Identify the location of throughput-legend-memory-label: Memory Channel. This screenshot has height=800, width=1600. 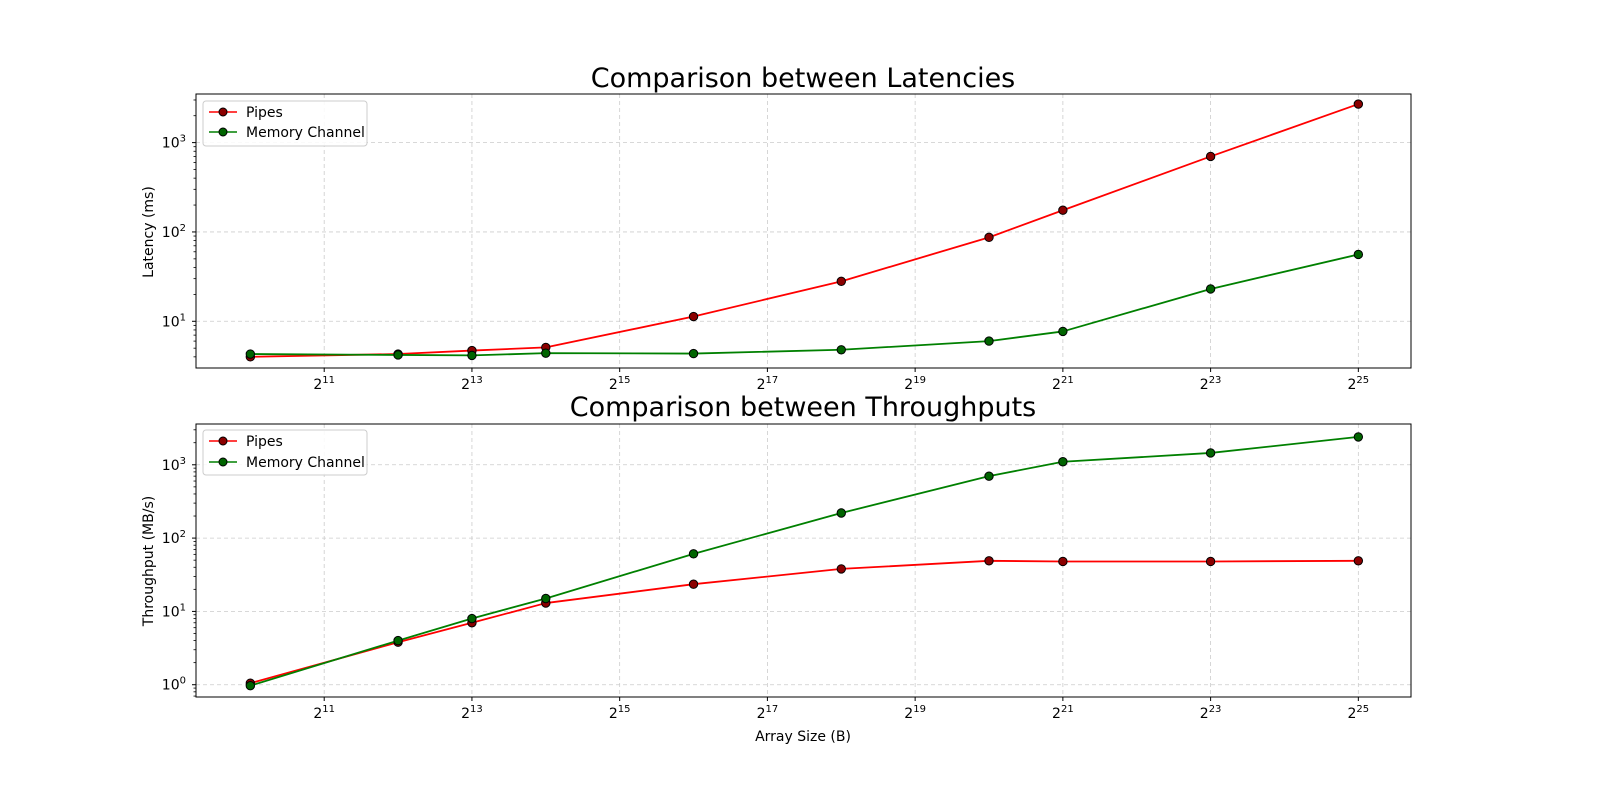
(305, 463).